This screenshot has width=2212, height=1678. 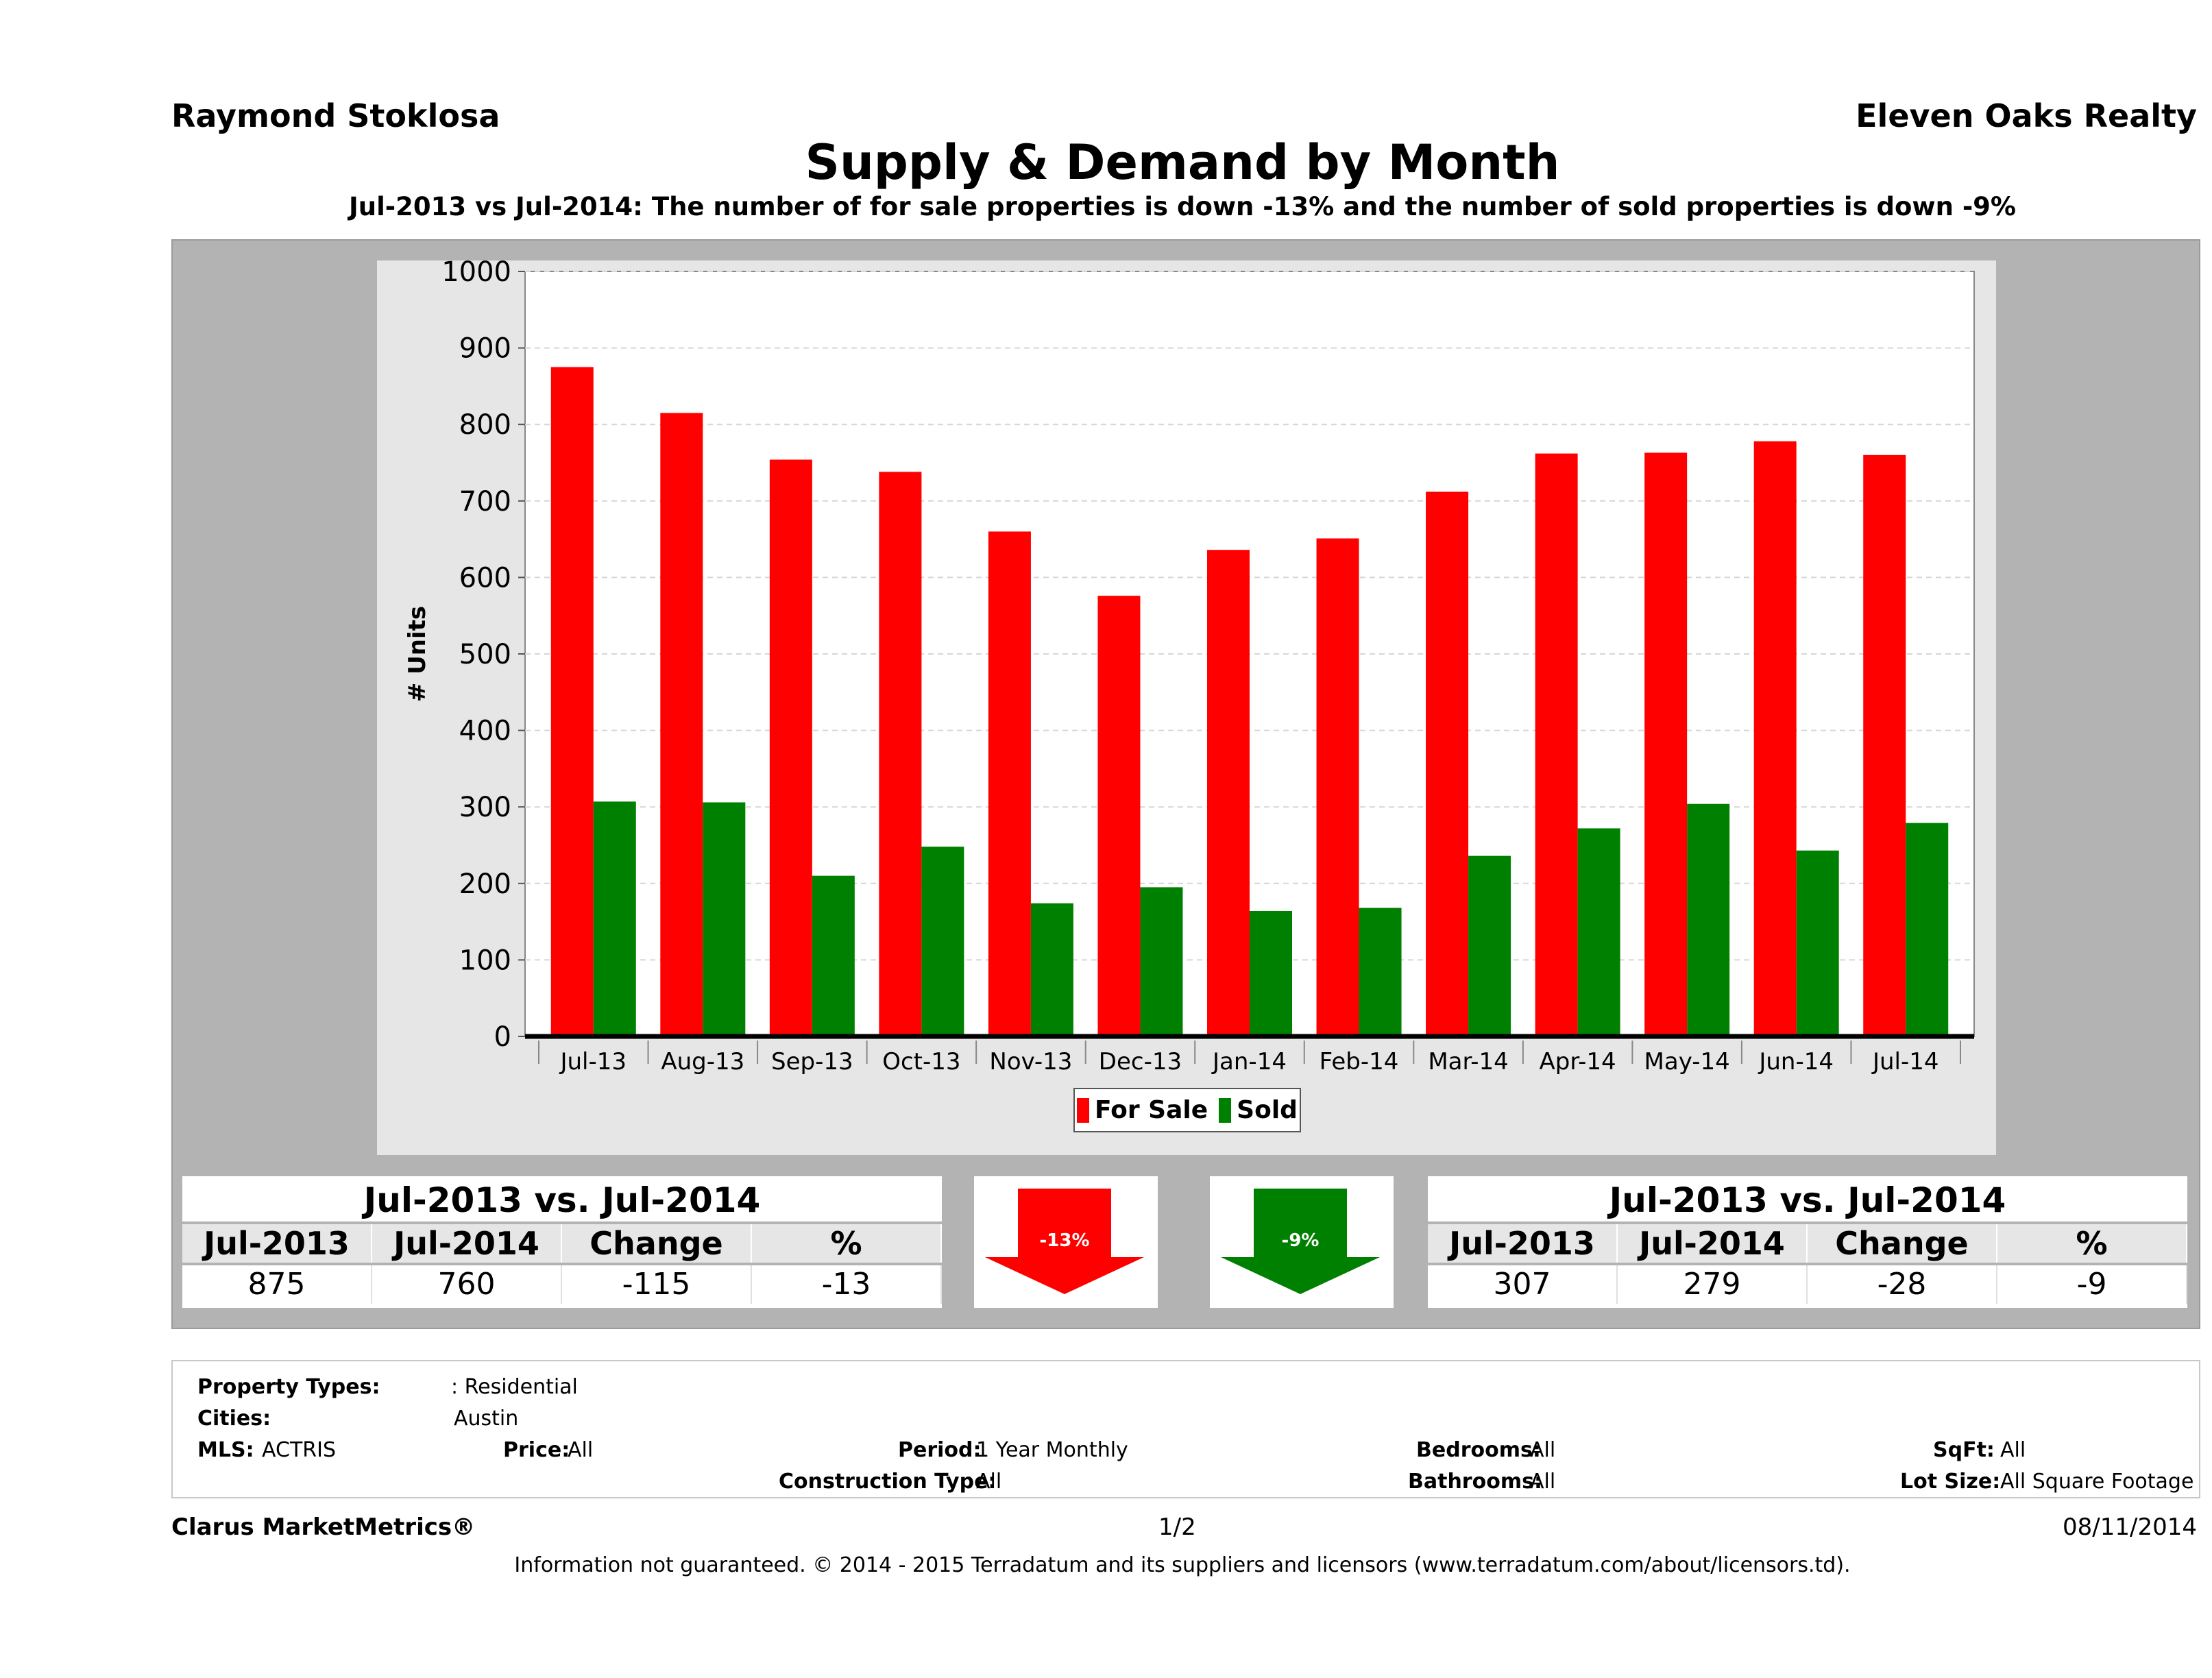 What do you see at coordinates (1905, 1061) in the screenshot?
I see `x-tick-label: Jul-14` at bounding box center [1905, 1061].